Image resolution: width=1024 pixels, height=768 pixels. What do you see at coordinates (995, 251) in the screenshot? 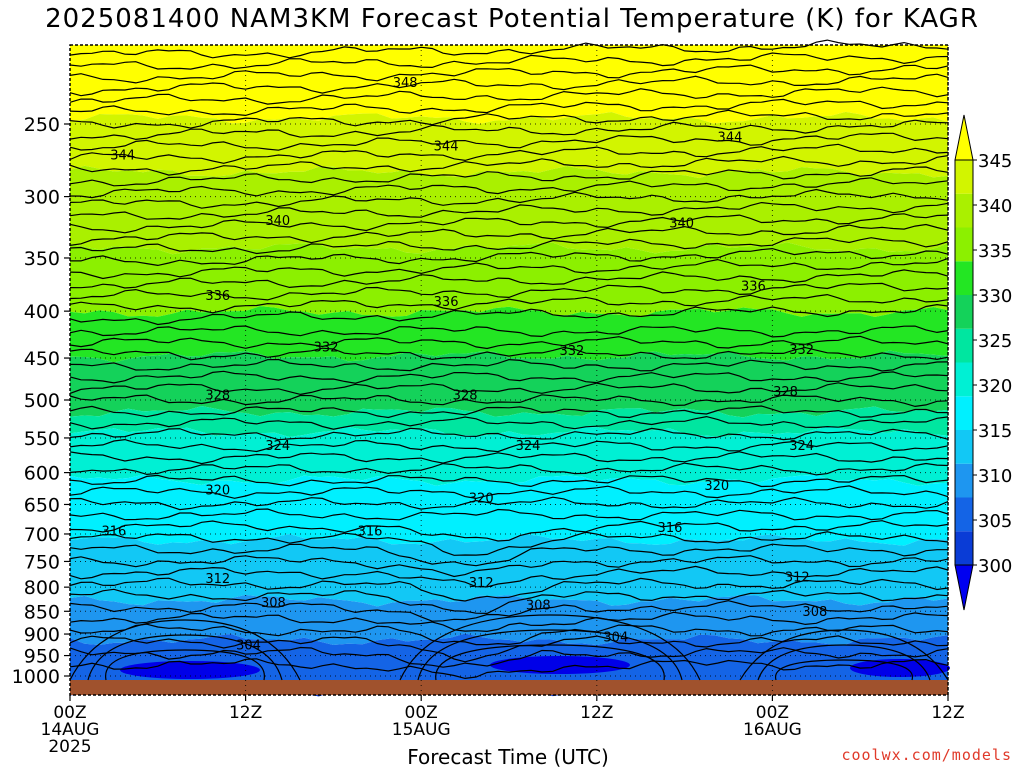
I see `colorbar-label: 335` at bounding box center [995, 251].